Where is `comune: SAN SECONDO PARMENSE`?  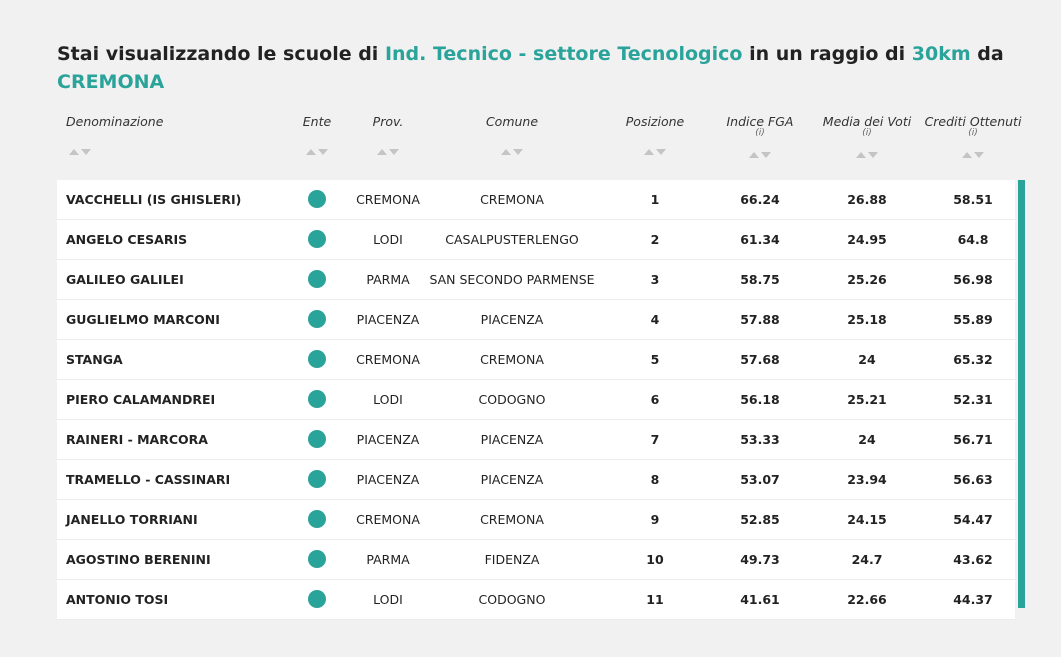
comune: SAN SECONDO PARMENSE is located at coordinates (512, 279).